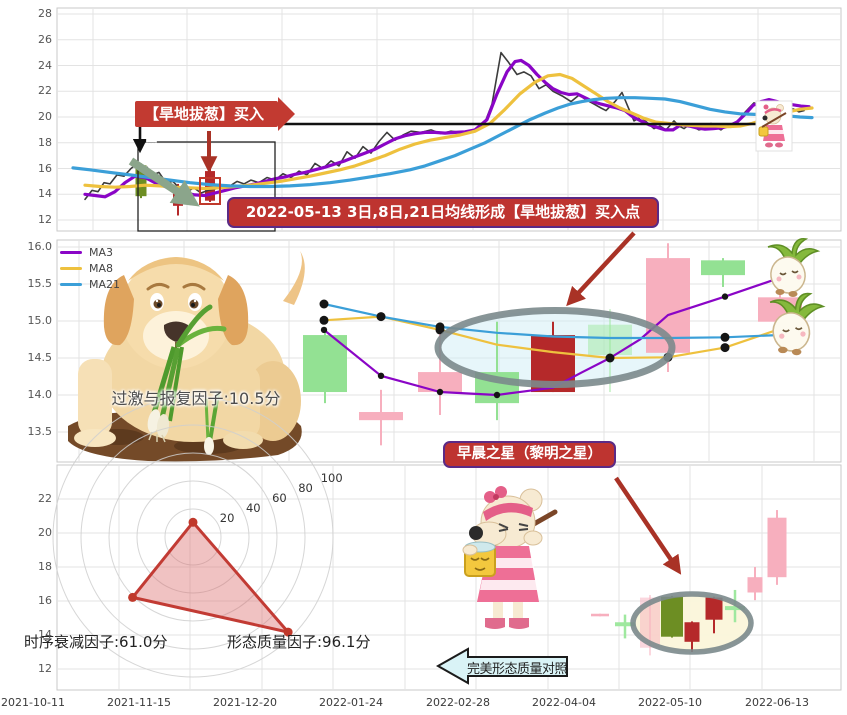 The image size is (847, 715). What do you see at coordinates (101, 268) in the screenshot?
I see `legend-label: MA8` at bounding box center [101, 268].